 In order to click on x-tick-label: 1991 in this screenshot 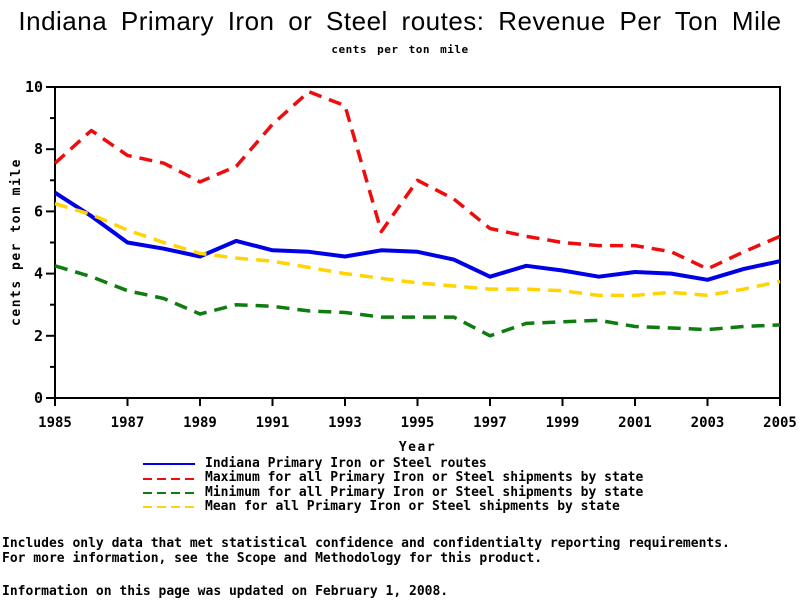, I will do `click(273, 423)`.